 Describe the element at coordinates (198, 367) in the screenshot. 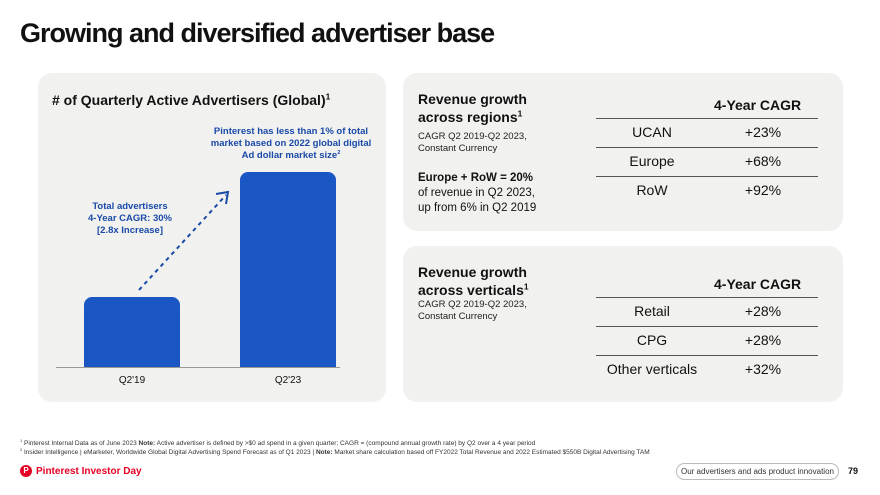

I see `chart-baseline` at that location.